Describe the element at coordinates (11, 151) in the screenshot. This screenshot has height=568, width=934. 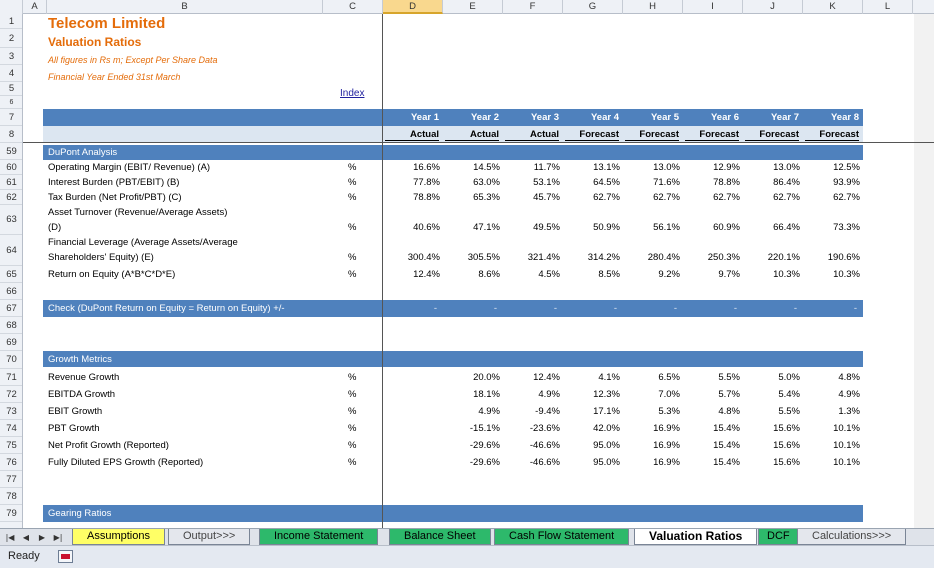
I see `row-header: 59` at that location.